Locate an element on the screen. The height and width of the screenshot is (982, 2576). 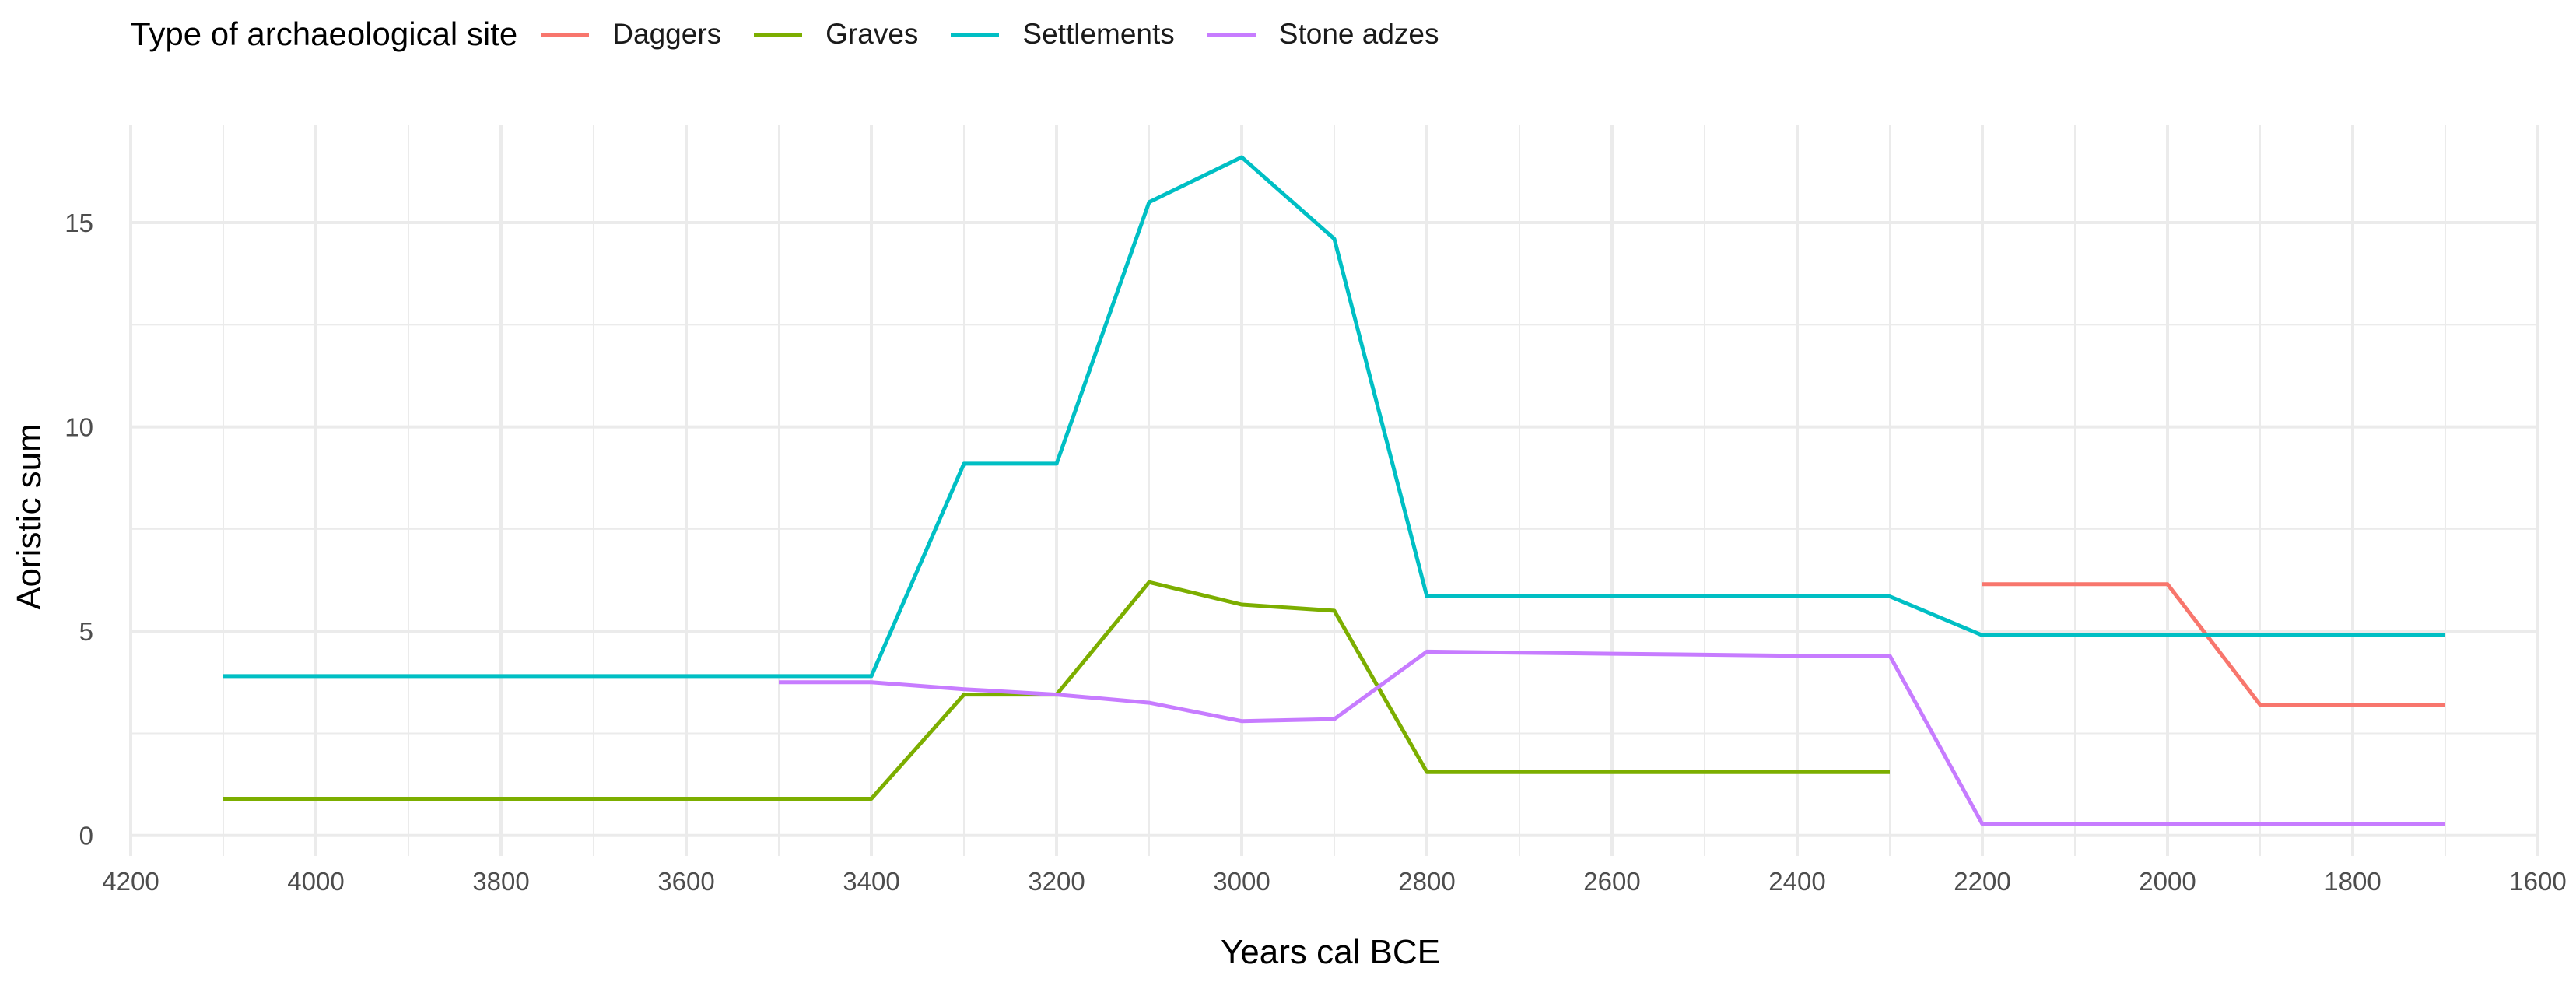
x-axis-title: Years cal BCE is located at coordinates (1331, 952).